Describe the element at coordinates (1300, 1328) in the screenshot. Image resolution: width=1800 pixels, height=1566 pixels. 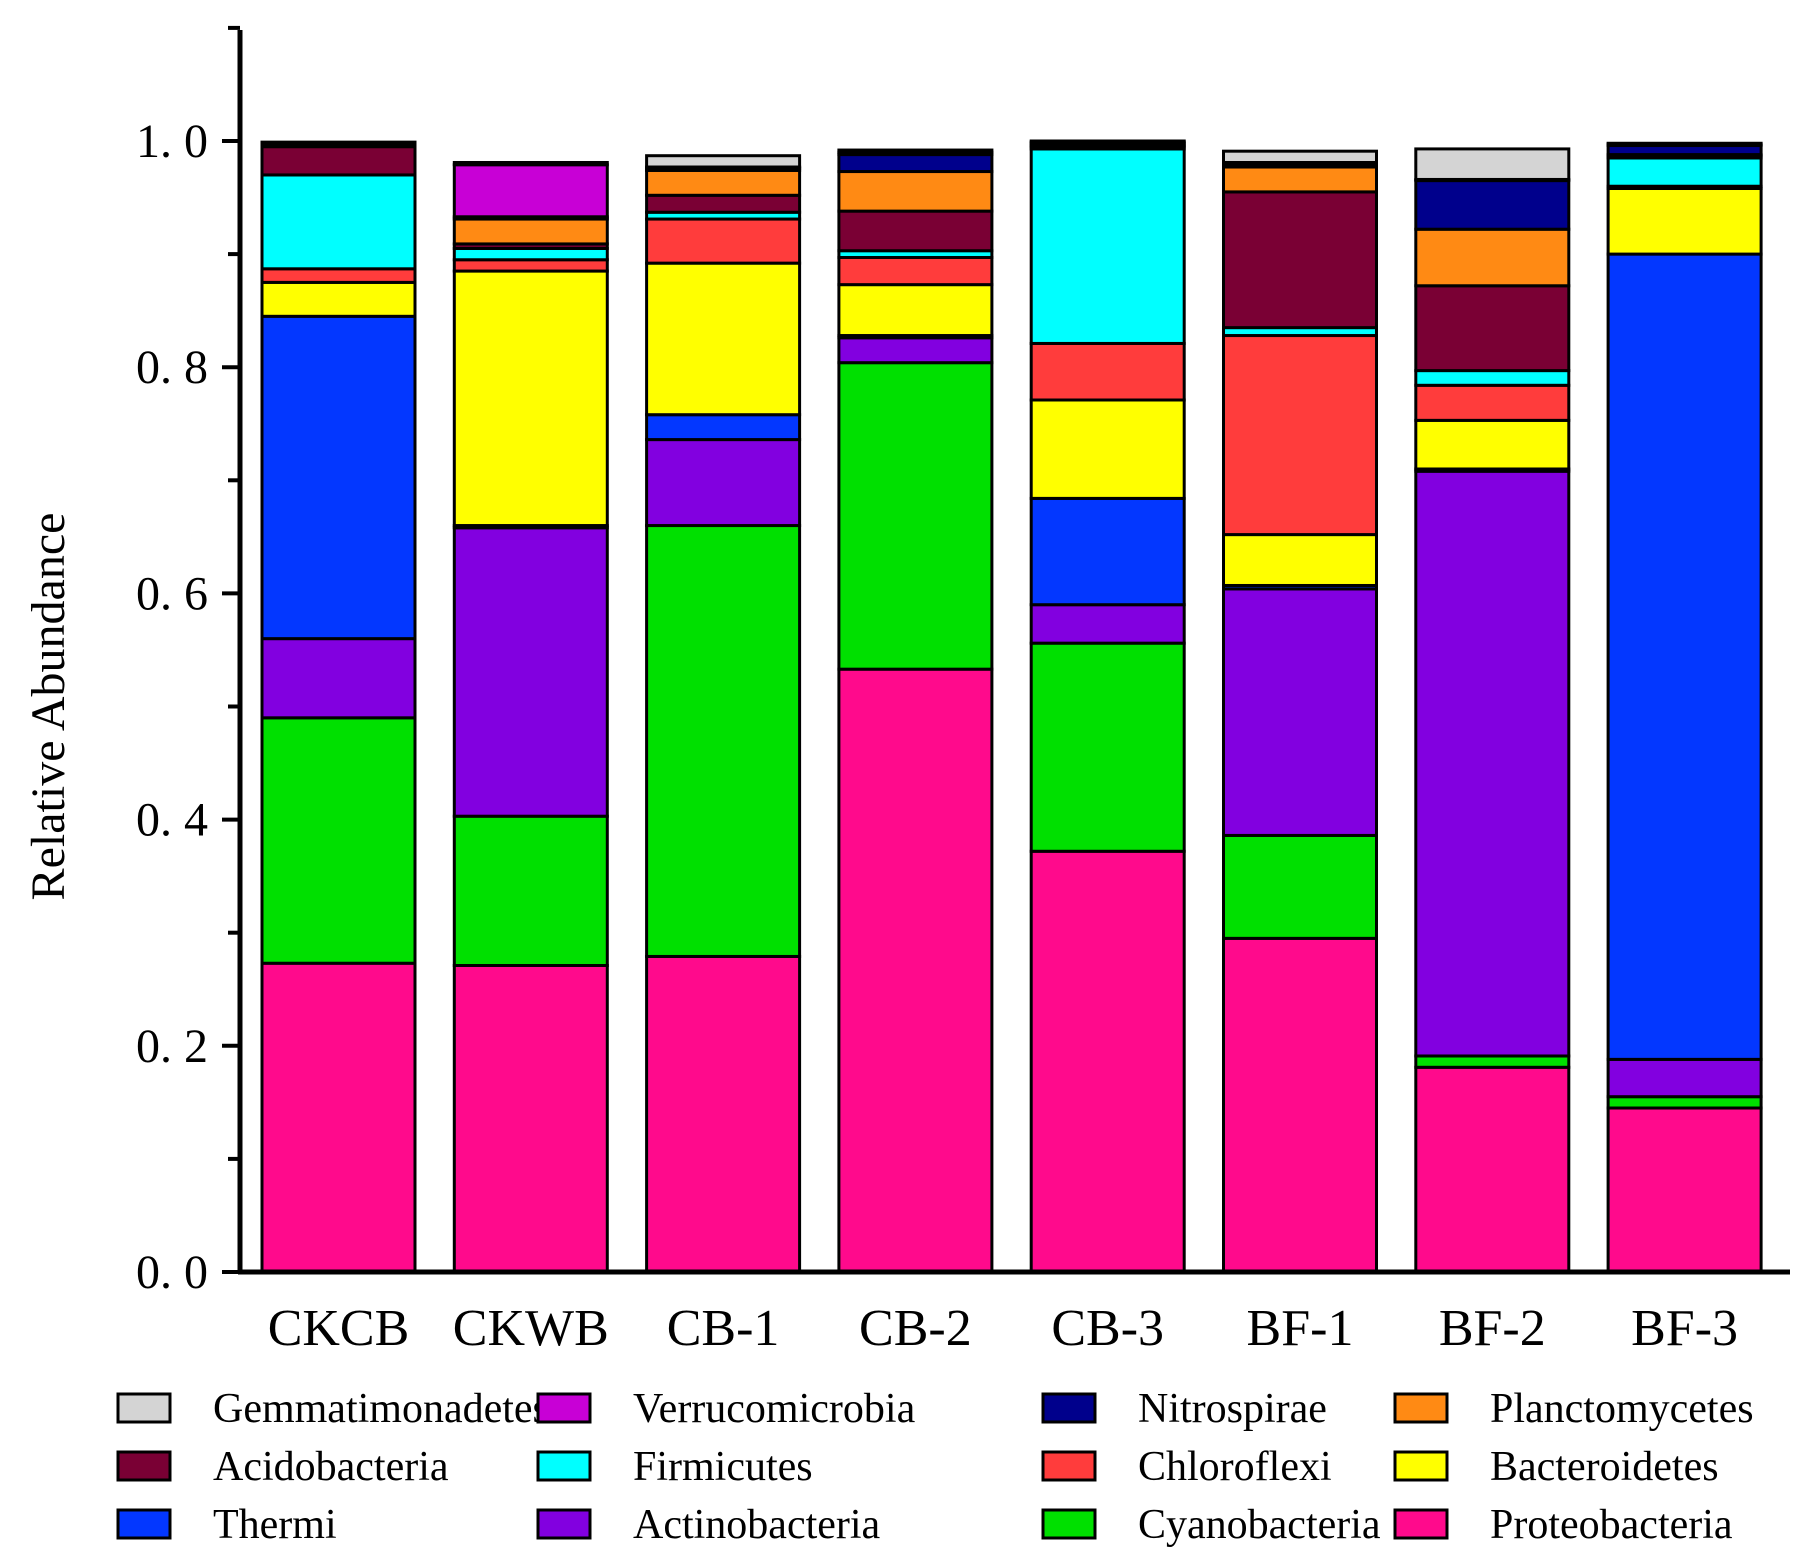
I see `x-tick-label: BF-1` at that location.